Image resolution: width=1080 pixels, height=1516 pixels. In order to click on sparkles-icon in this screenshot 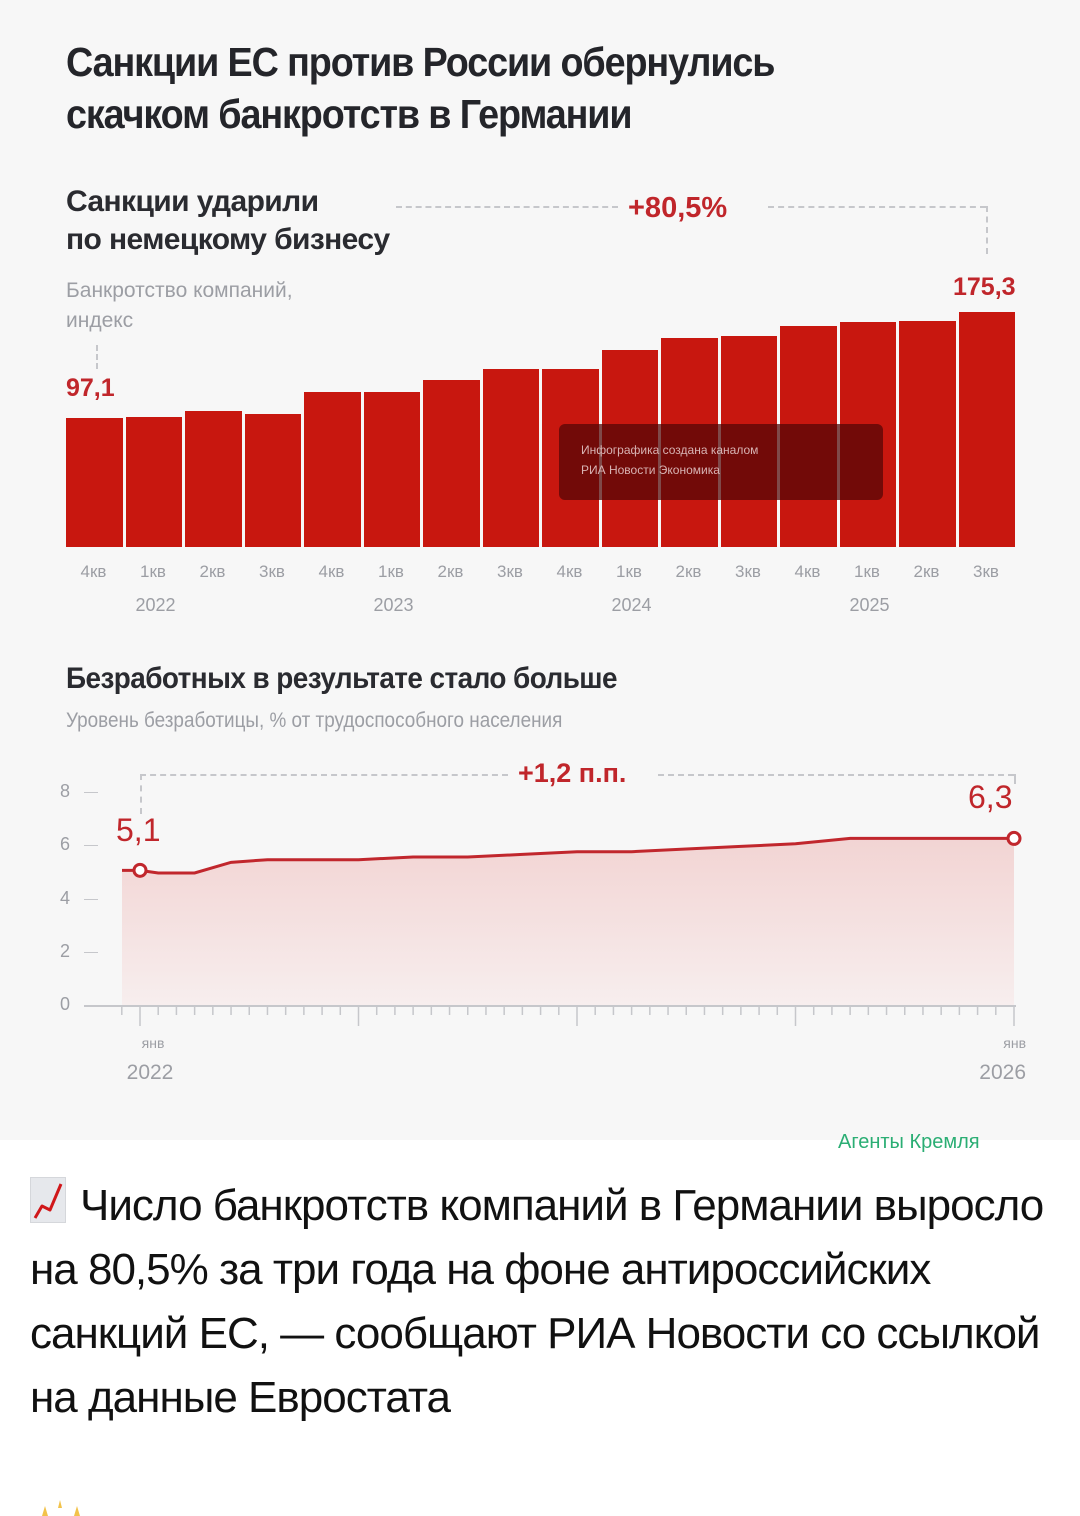, I will do `click(61, 1508)`.